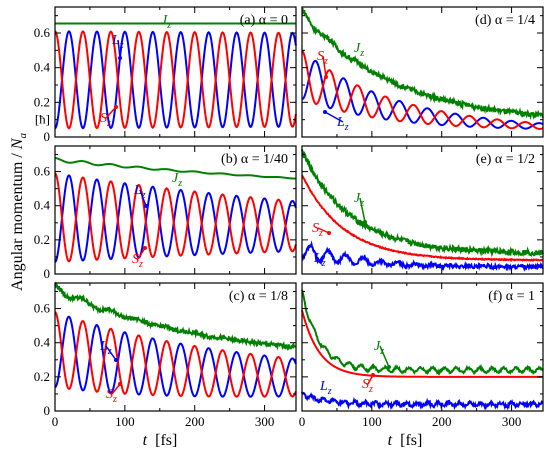 The image size is (550, 452). What do you see at coordinates (258, 296) in the screenshot?
I see `panel-title: (c) α = 1/8` at bounding box center [258, 296].